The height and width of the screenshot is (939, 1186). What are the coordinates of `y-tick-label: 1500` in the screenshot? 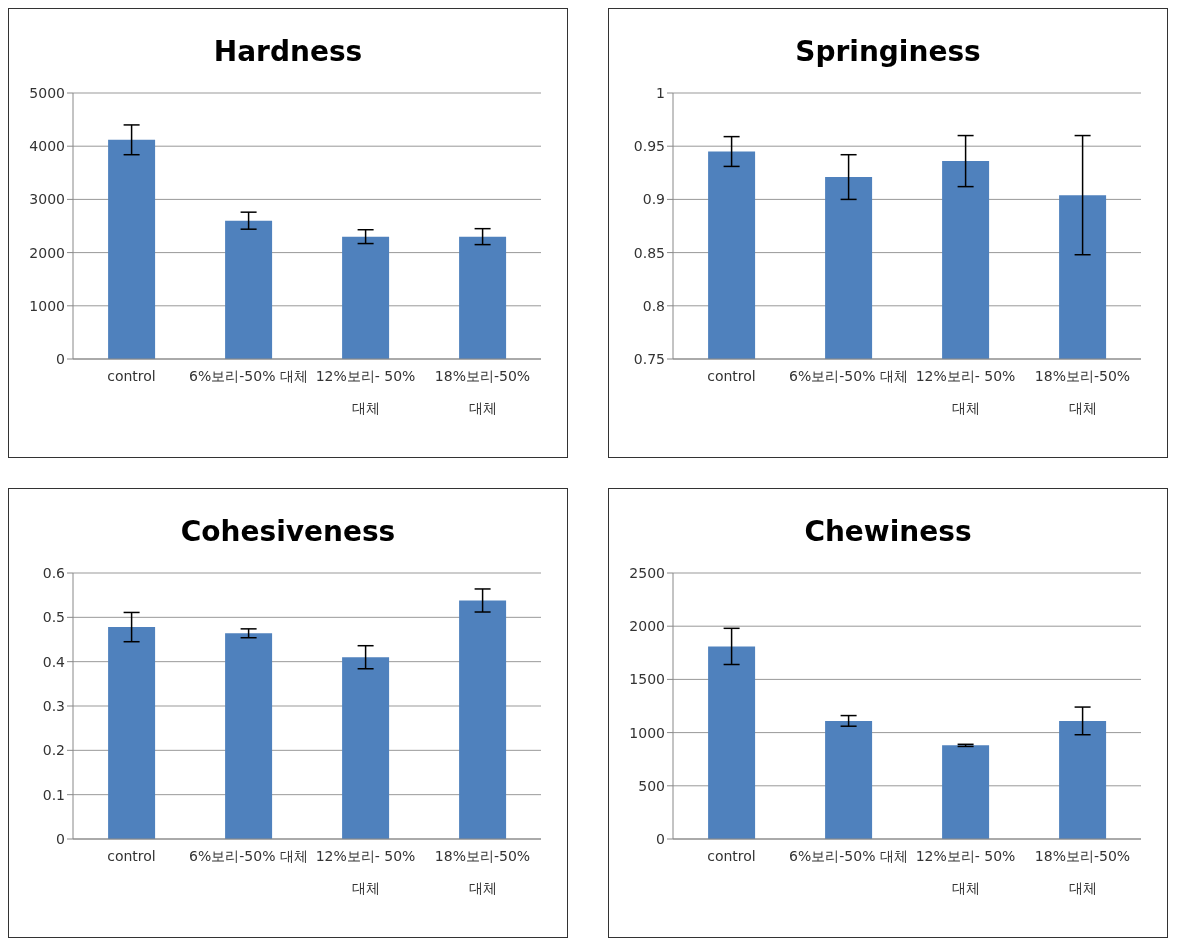 It's located at (647, 679).